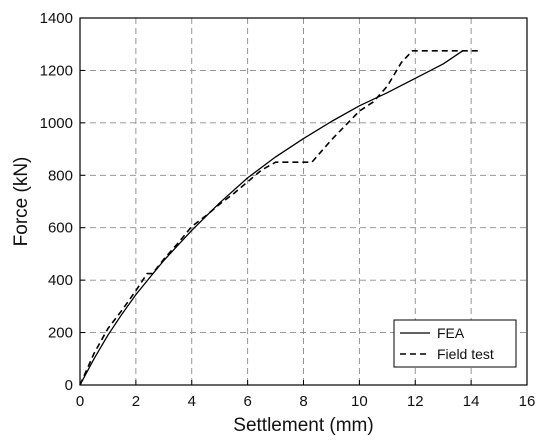  Describe the element at coordinates (471, 401) in the screenshot. I see `x-tick-label: 14` at that location.